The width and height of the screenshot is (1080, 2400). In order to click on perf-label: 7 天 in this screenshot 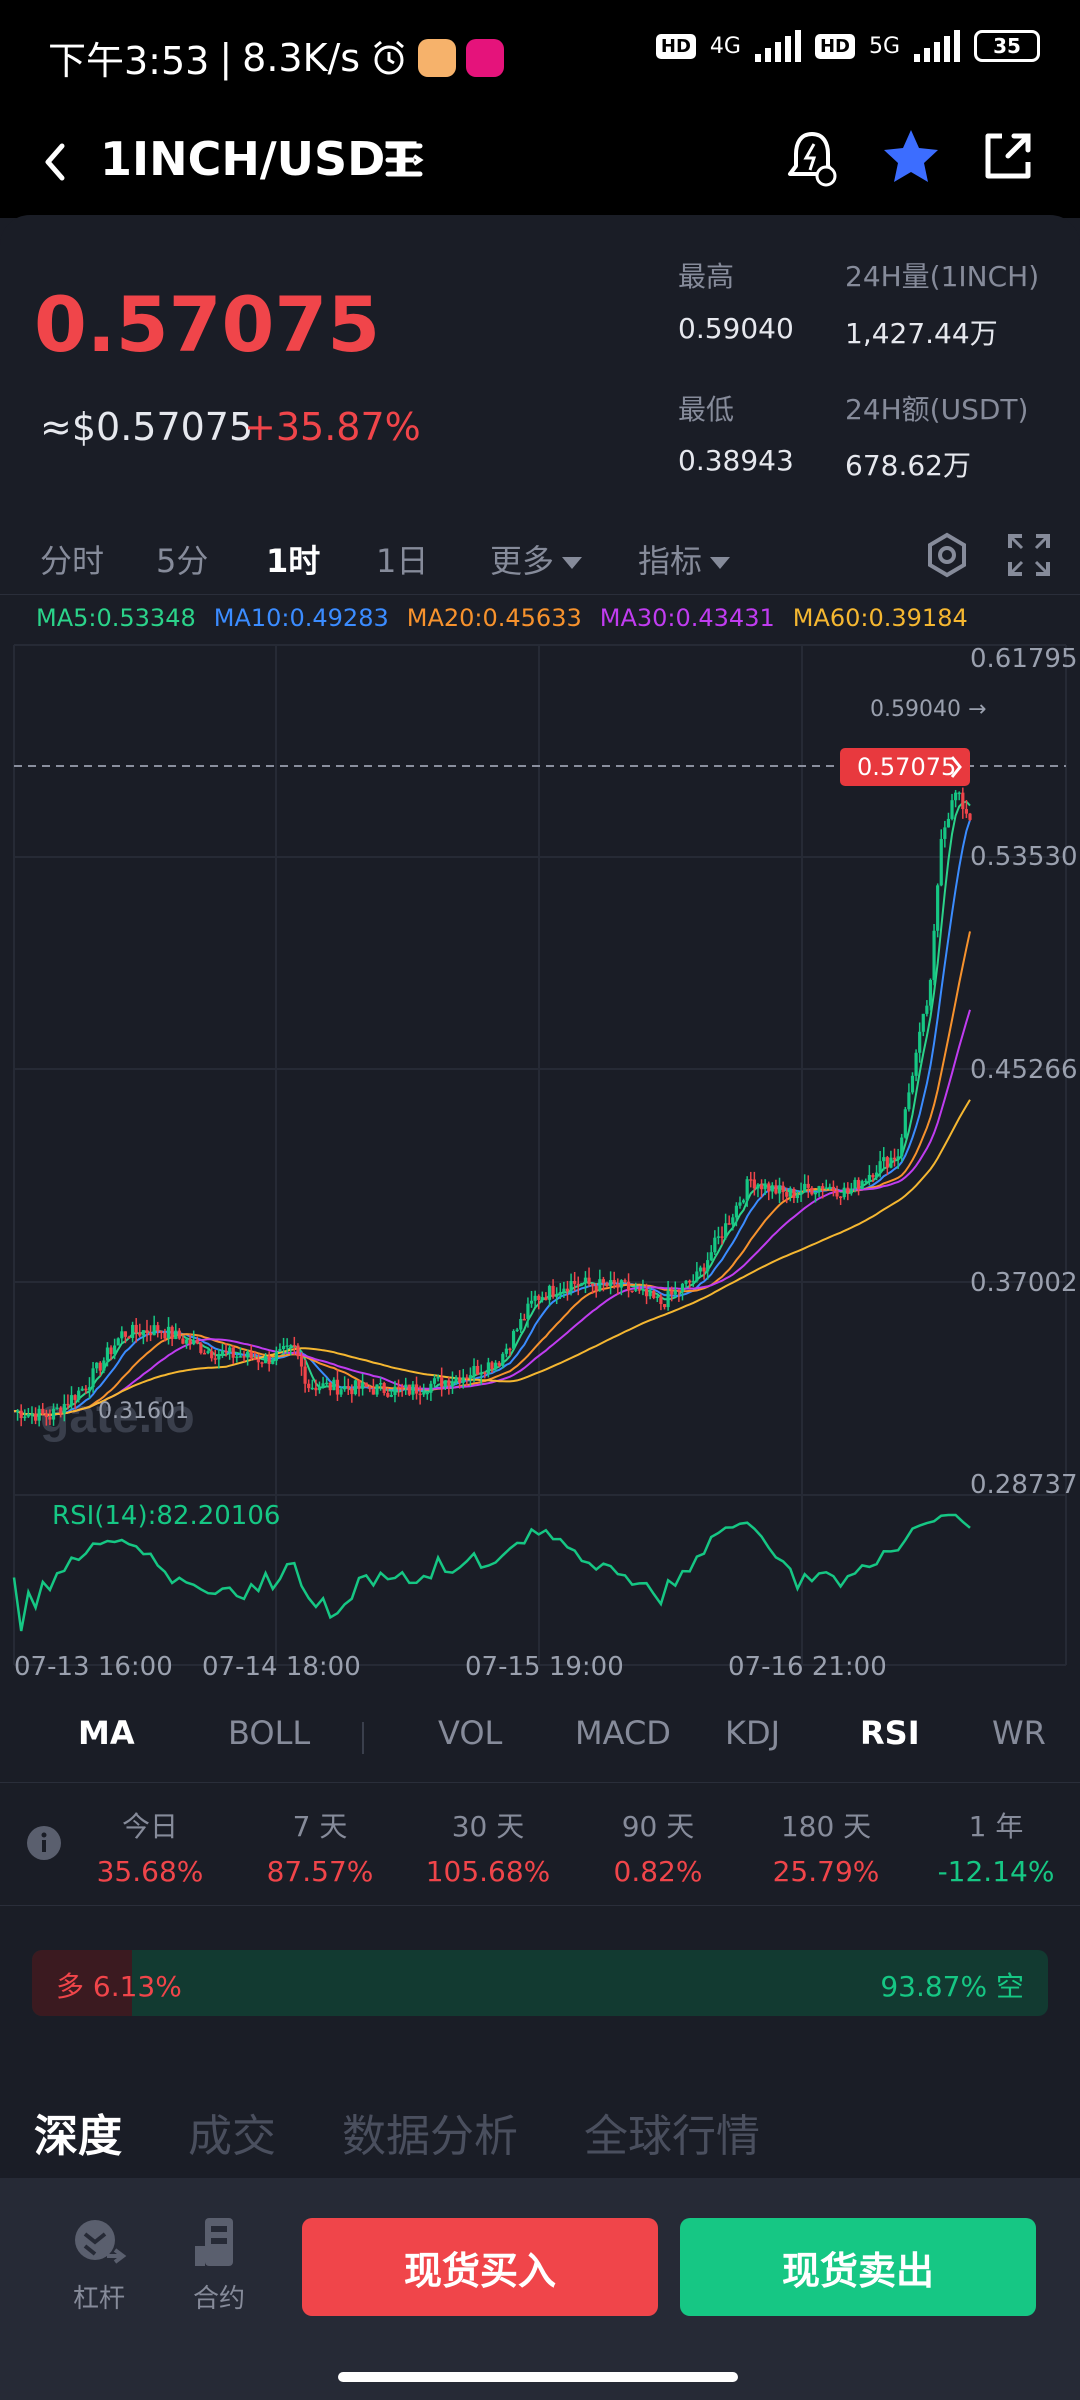, I will do `click(320, 1826)`.